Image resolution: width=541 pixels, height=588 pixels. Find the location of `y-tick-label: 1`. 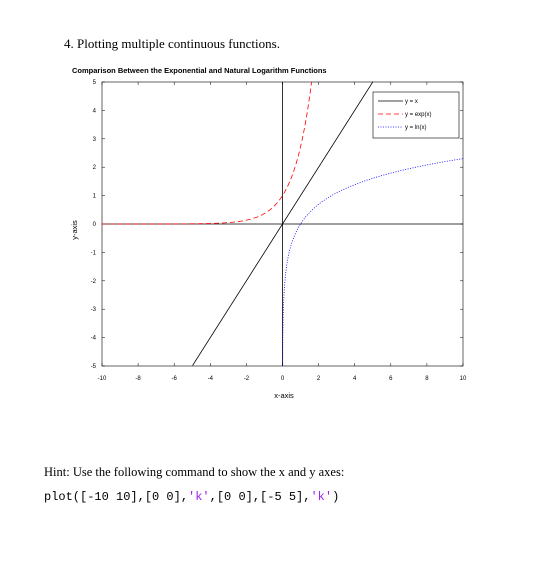

y-tick-label: 1 is located at coordinates (95, 197).